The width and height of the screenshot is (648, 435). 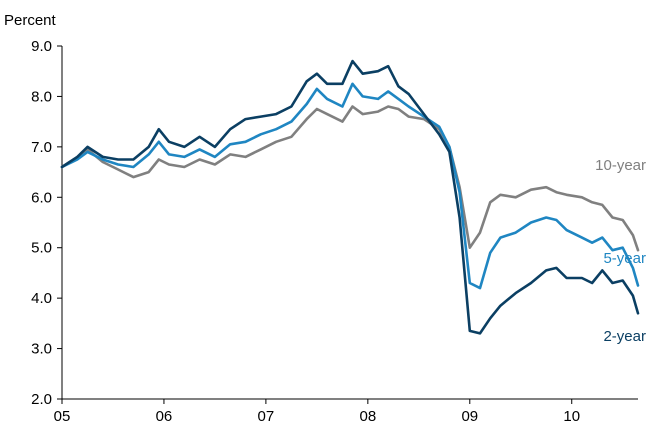 I want to click on y-tick-label: 2.0, so click(x=41, y=399).